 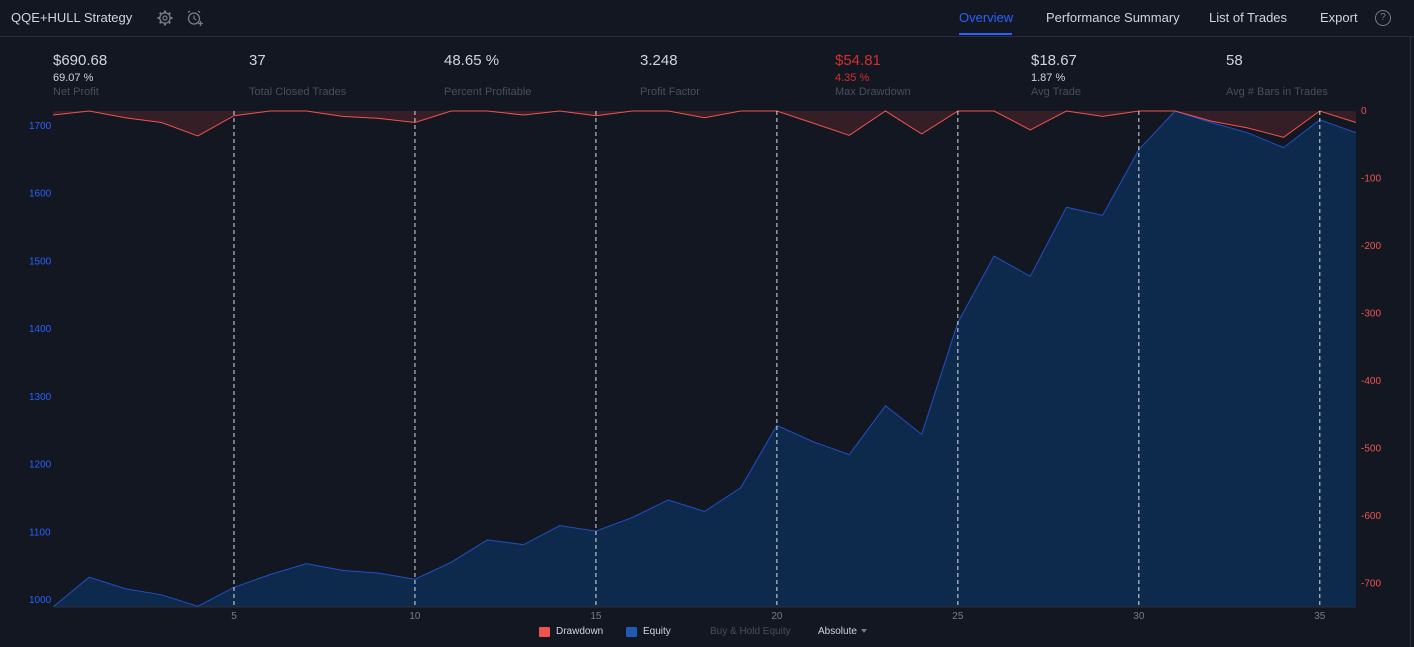 I want to click on stat-value: $690.68, so click(x=80, y=60).